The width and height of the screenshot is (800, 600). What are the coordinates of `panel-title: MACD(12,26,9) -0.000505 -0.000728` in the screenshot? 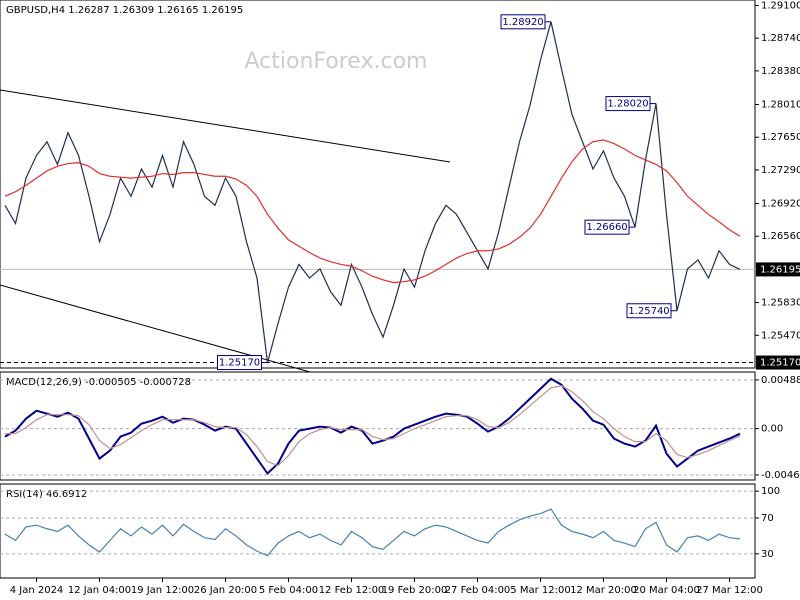 It's located at (98, 382).